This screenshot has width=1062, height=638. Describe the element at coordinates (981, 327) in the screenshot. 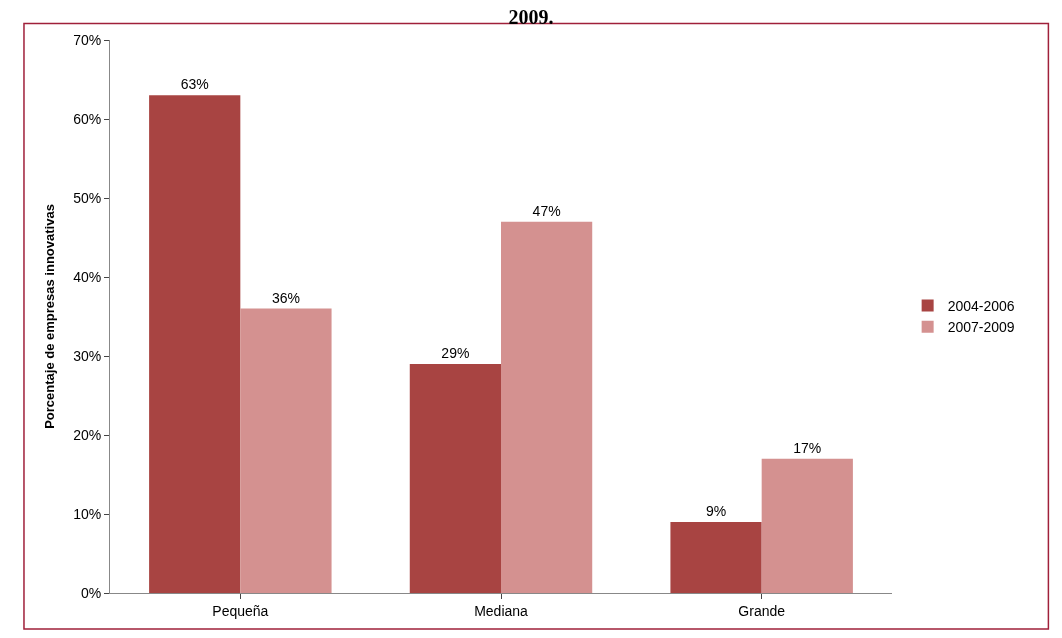

I see `legend-label: 2007-2009` at that location.